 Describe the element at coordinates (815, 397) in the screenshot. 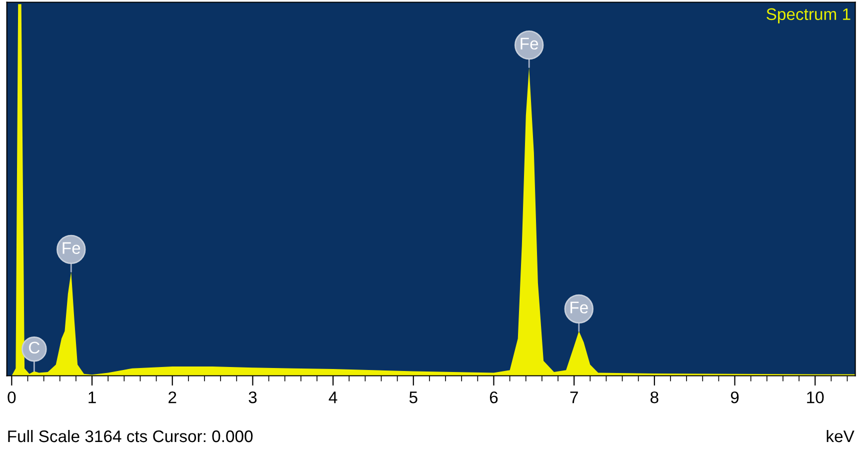

I see `x-tick-label: 10` at that location.